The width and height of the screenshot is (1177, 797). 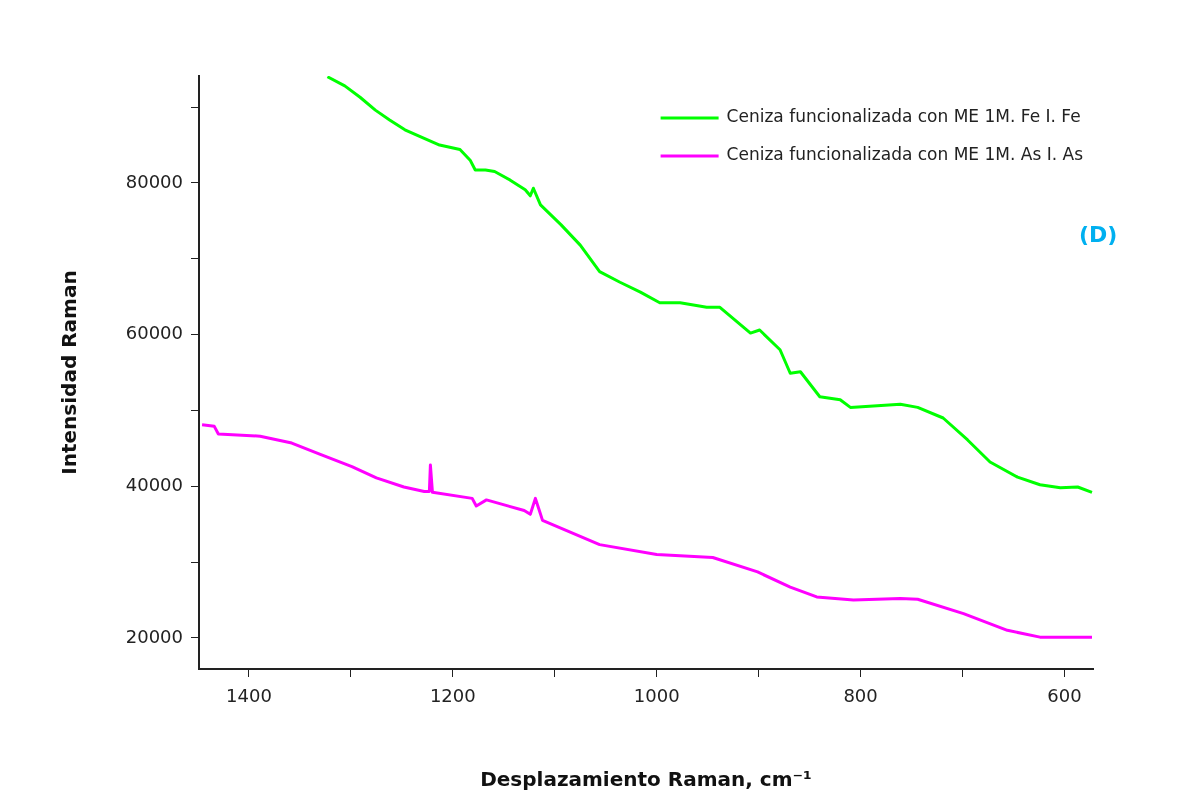 What do you see at coordinates (69, 372) in the screenshot?
I see `y-axis-title: Intensidad Raman` at bounding box center [69, 372].